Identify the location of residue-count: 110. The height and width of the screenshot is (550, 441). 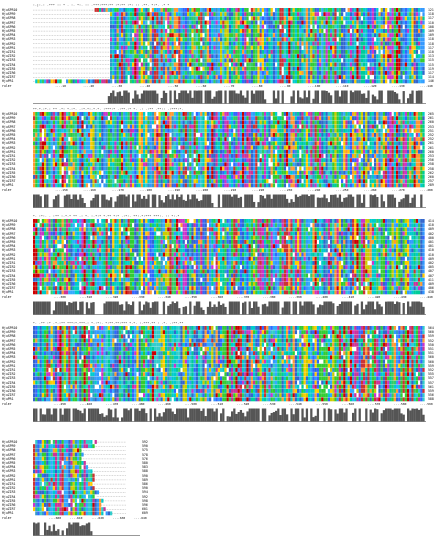
(431, 52).